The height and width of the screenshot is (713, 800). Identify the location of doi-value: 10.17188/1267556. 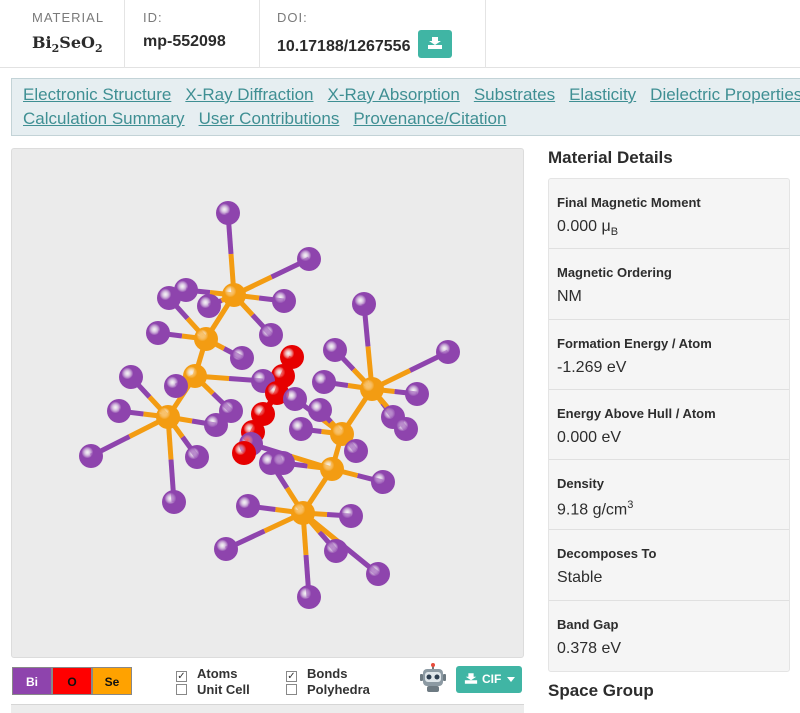
(344, 47).